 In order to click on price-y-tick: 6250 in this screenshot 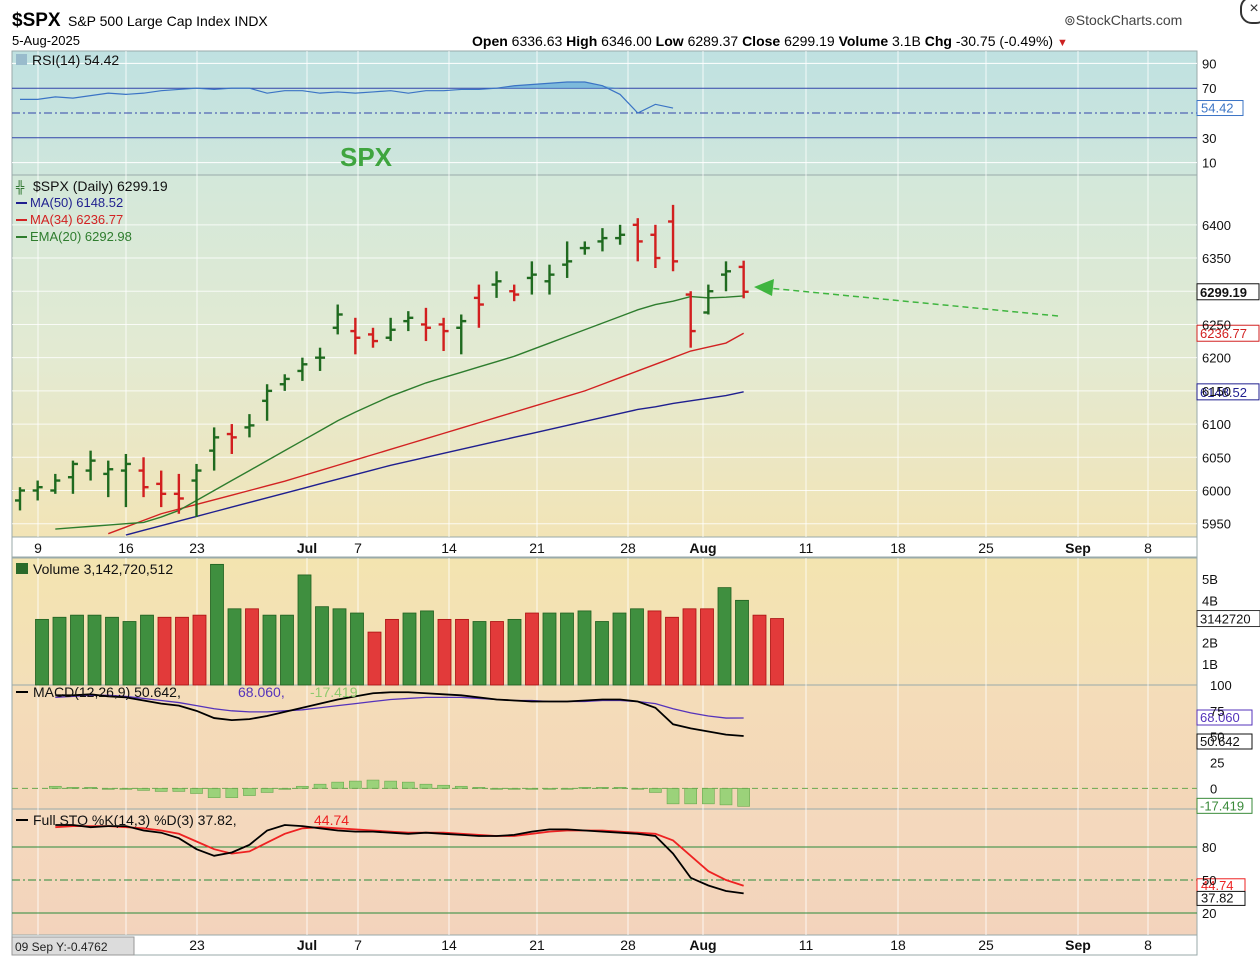, I will do `click(1216, 324)`.